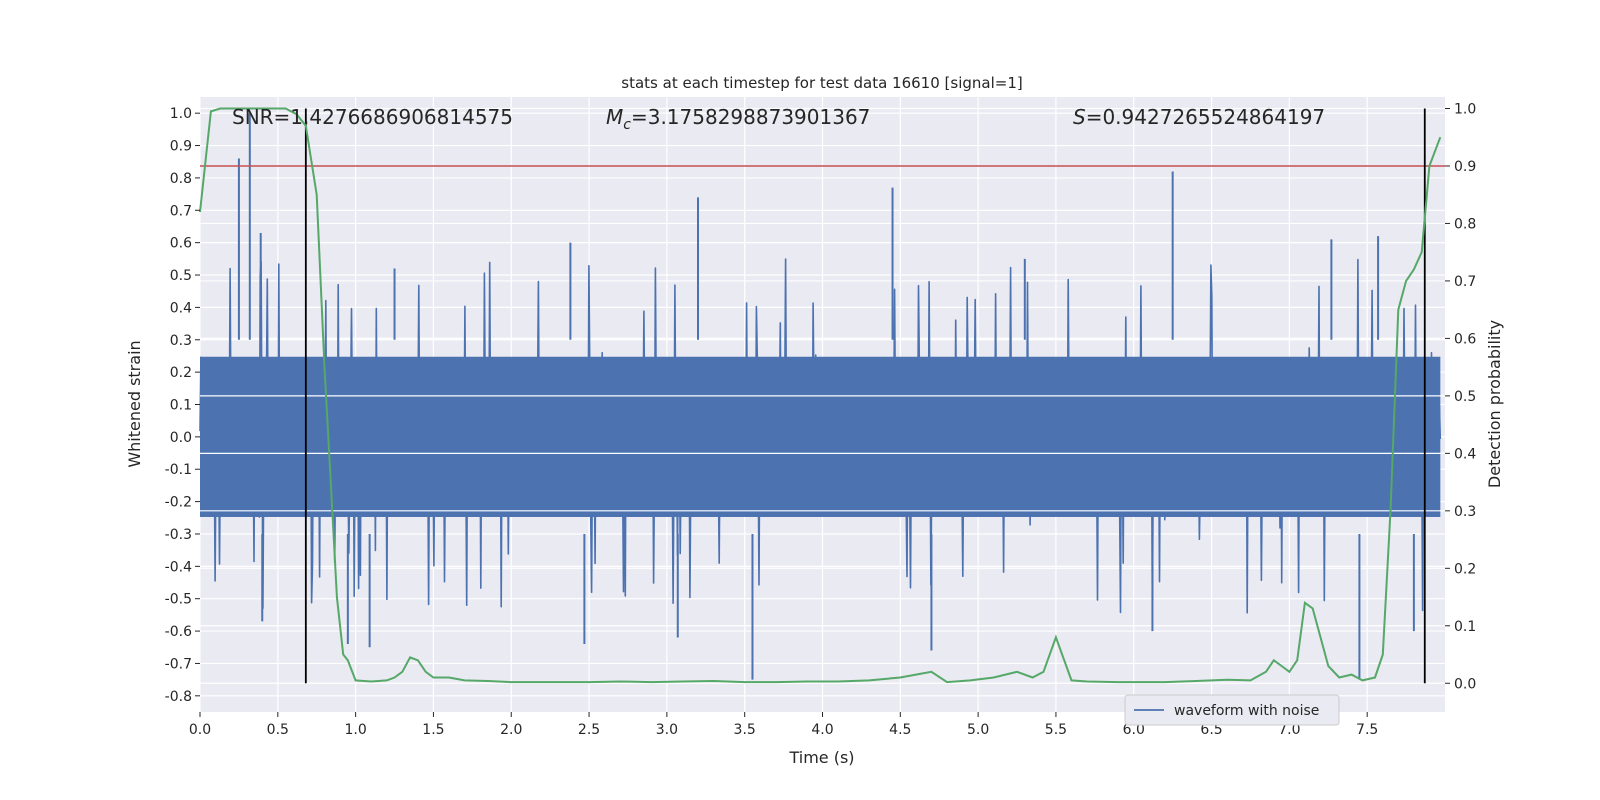 Image resolution: width=1600 pixels, height=800 pixels. What do you see at coordinates (181, 244) in the screenshot?
I see `y-tick-label: 0.6` at bounding box center [181, 244].